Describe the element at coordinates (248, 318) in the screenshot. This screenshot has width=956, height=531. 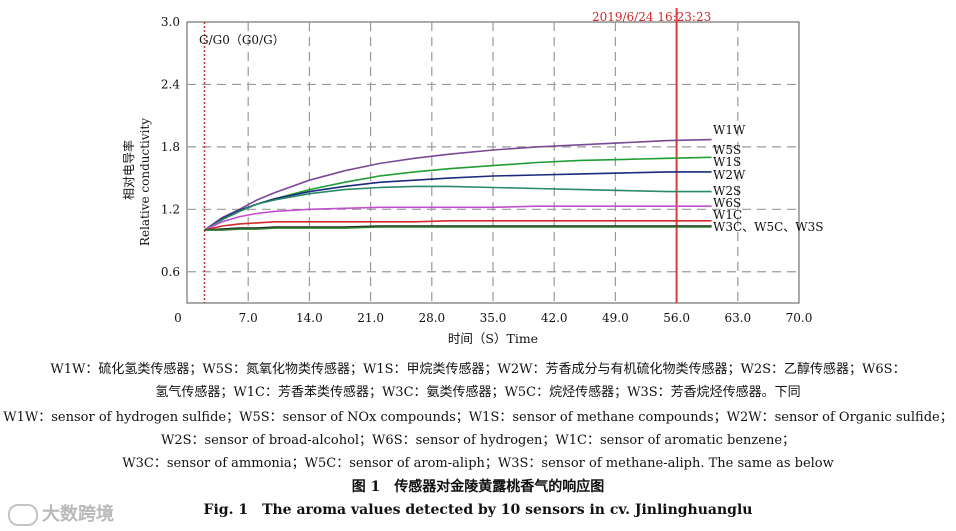
I see `x-tick-label: 7.0` at that location.